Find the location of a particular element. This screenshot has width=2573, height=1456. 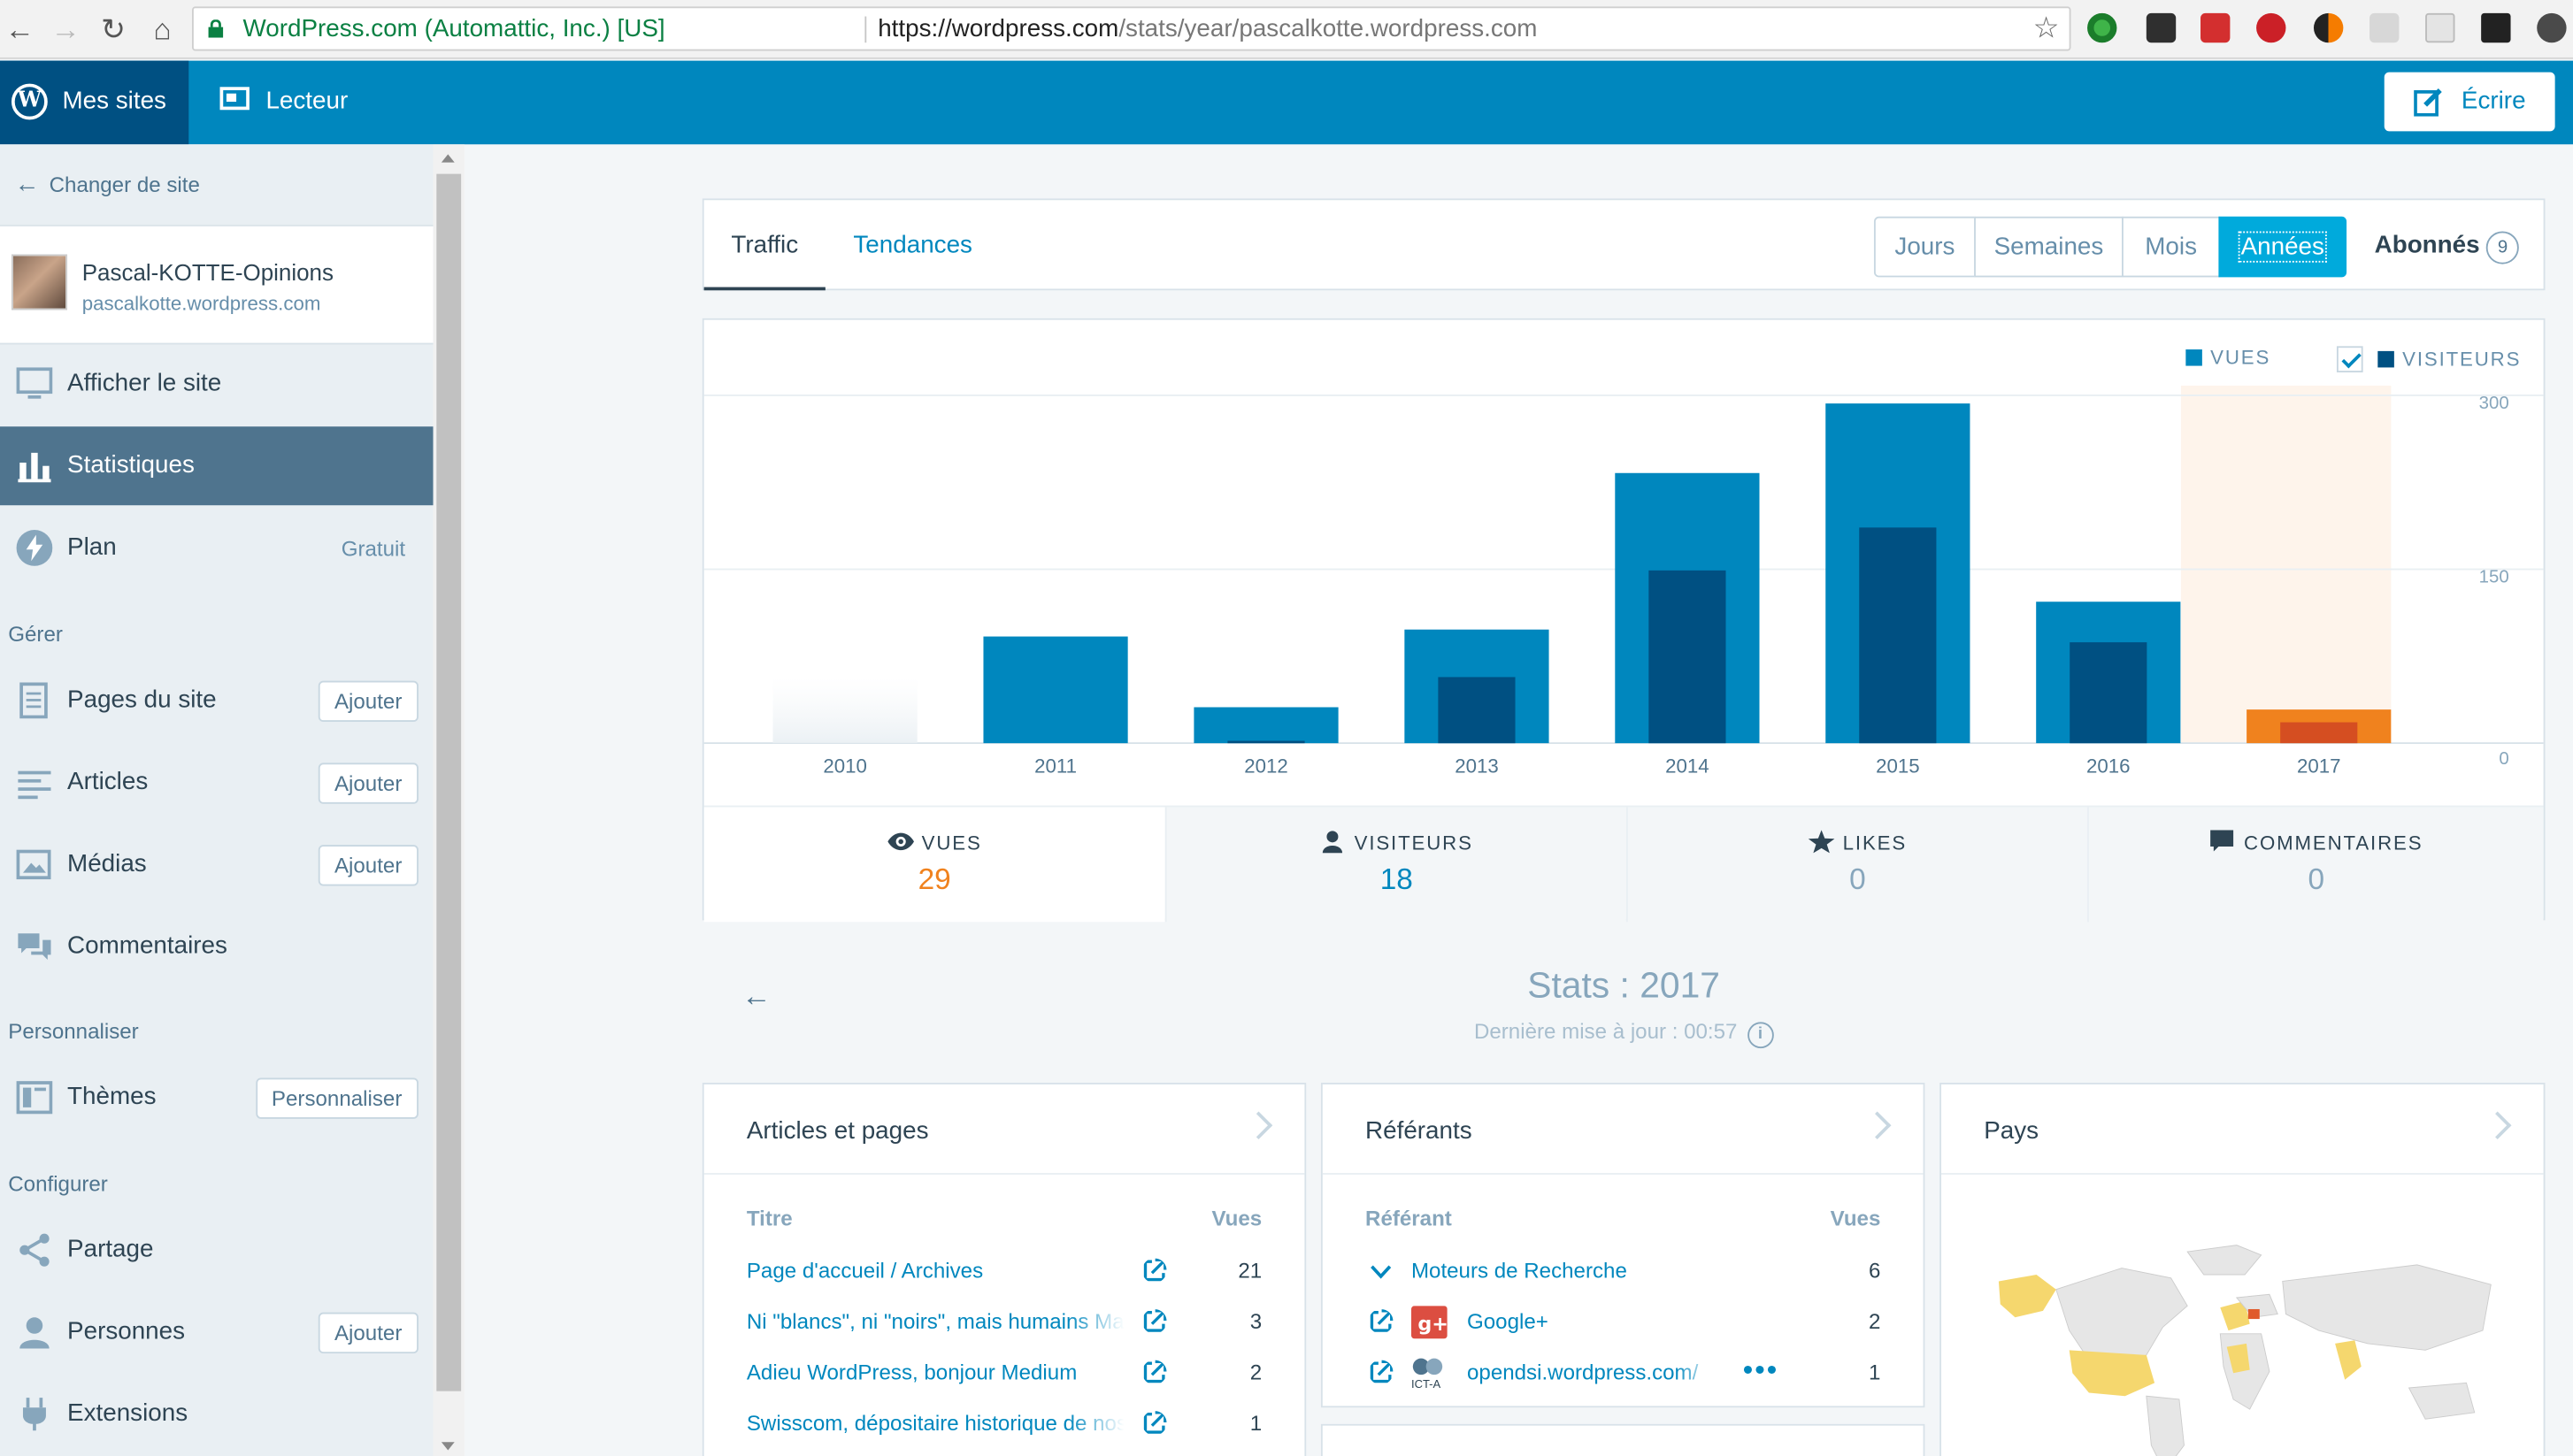

change-site-link: ← Changer de site is located at coordinates (217, 185).